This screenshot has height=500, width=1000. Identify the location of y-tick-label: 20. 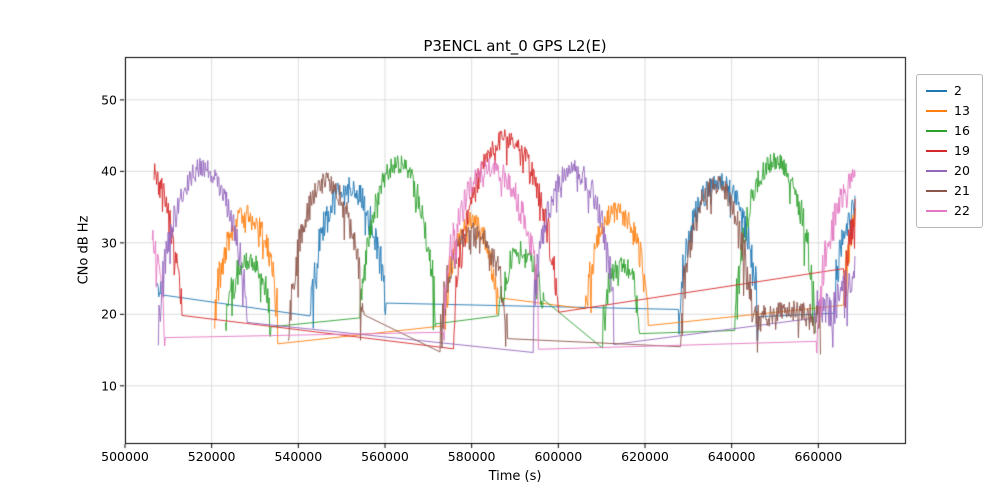
(109, 314).